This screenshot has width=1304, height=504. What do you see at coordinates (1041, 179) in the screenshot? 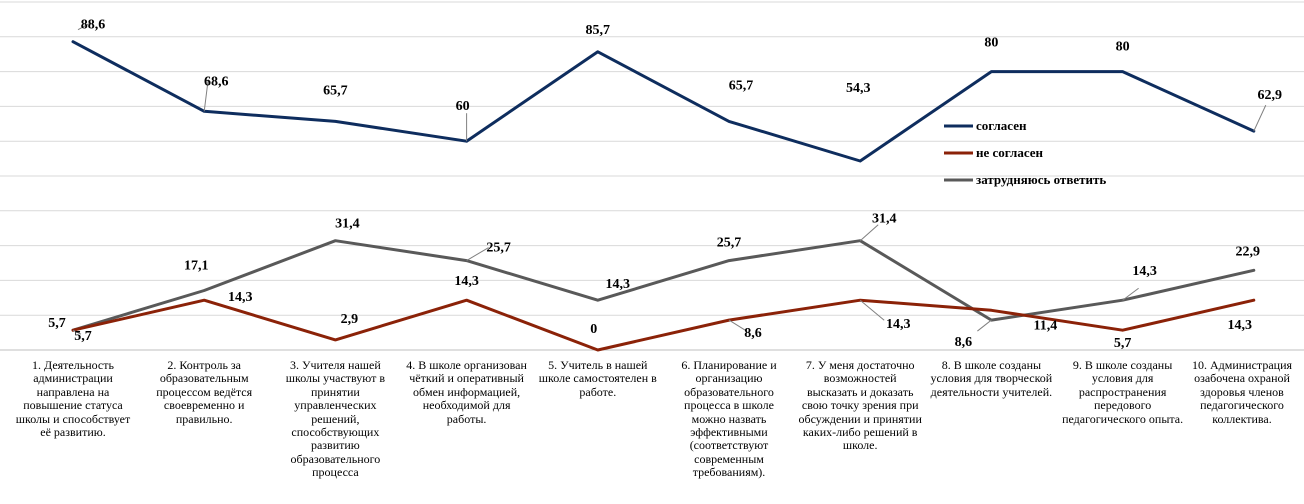
I see `legend-label: затрудняюсь ответить` at bounding box center [1041, 179].